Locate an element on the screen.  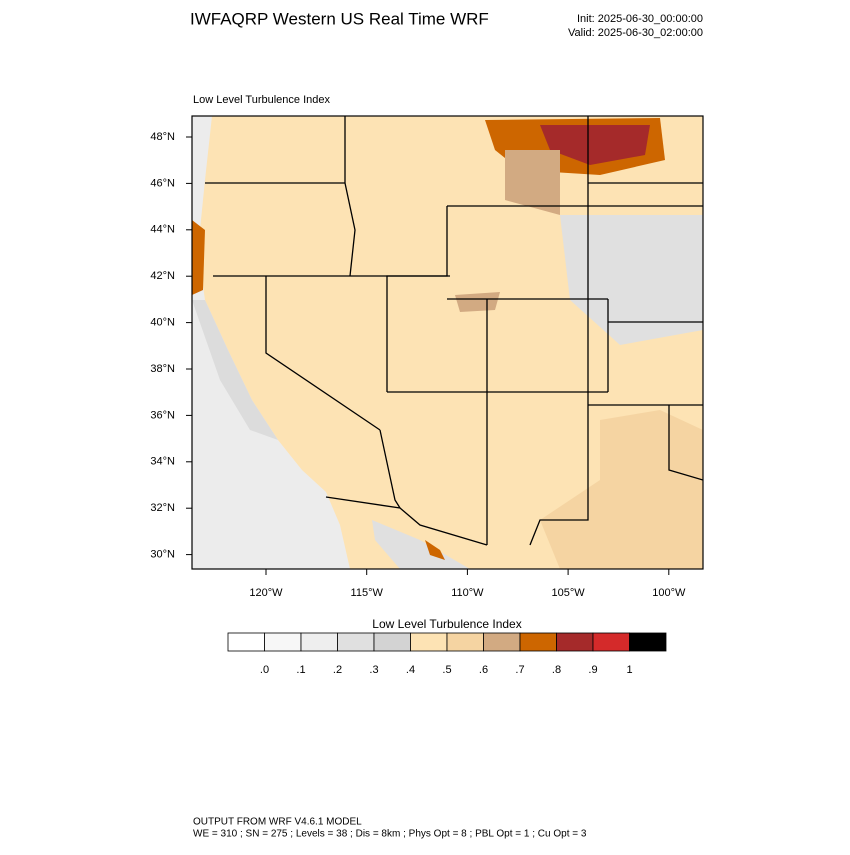
colorbar-label: .6 is located at coordinates (483, 670).